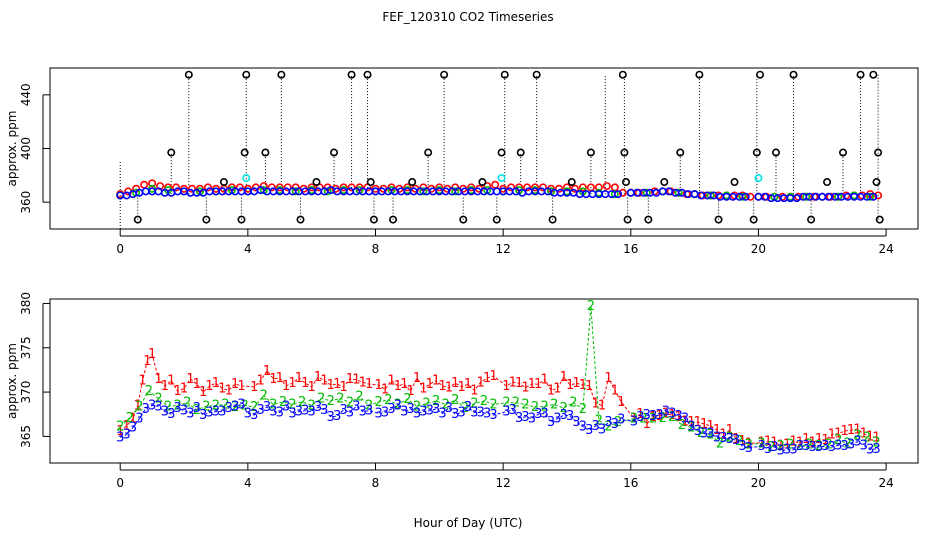 Image resolution: width=936 pixels, height=540 pixels. What do you see at coordinates (120, 483) in the screenshot?
I see `x-tick-label: 0` at bounding box center [120, 483].